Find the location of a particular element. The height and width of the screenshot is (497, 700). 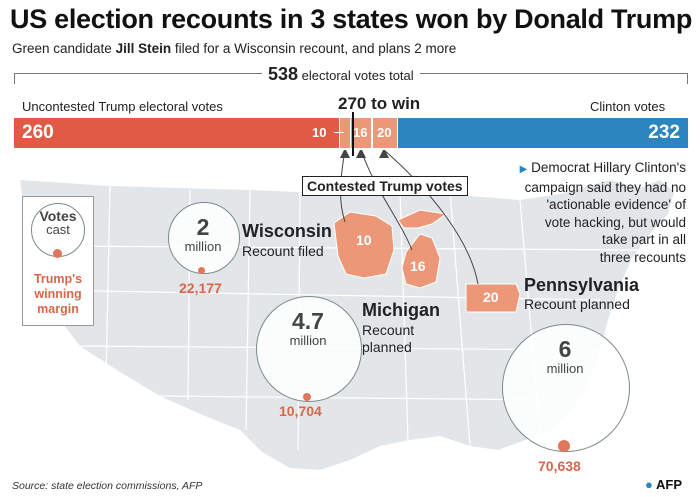

bar-value-pennsylvania: 20 is located at coordinates (384, 132).